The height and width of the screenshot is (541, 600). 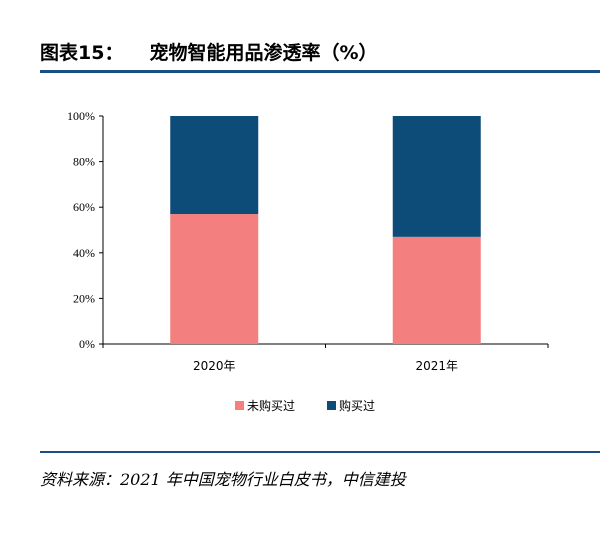 I want to click on y-tick-label: 80%, so click(x=84, y=162).